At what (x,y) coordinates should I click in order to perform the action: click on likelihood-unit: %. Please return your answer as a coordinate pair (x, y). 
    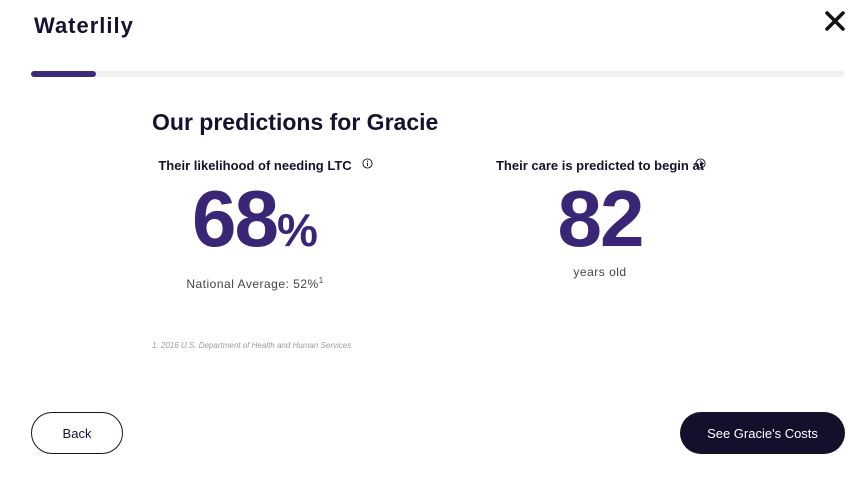
    Looking at the image, I should click on (297, 230).